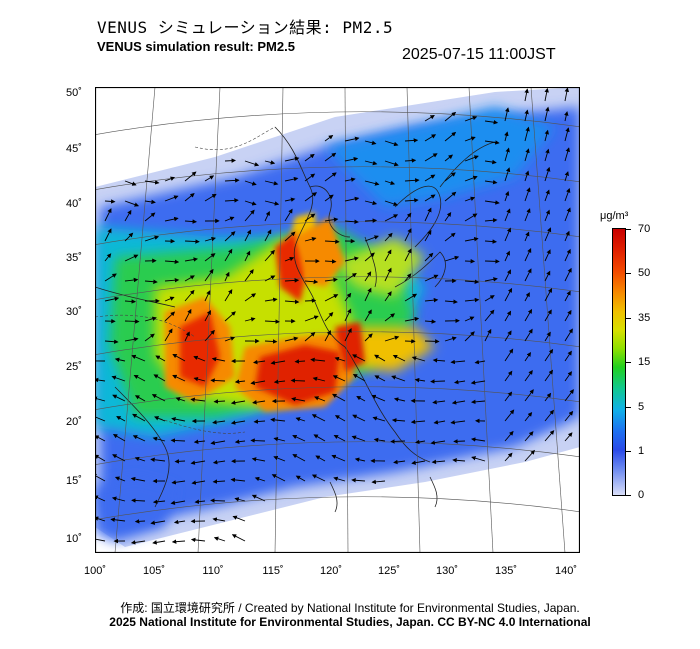 The image size is (700, 649). Describe the element at coordinates (74, 367) in the screenshot. I see `lat-label-25: 25˚` at that location.